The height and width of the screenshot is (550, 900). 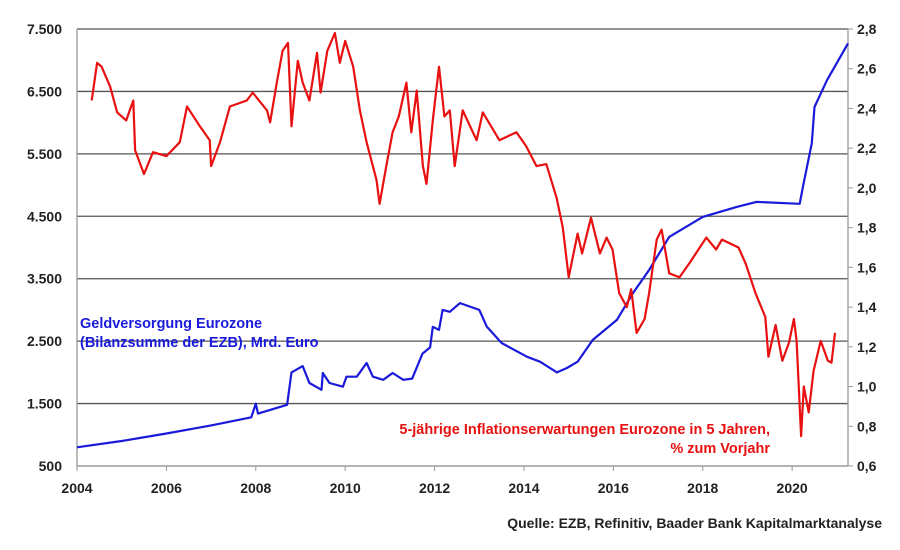 I want to click on blue-series-label-line2: (Bilanzsumme der EZB), Mrd. Euro, so click(x=199, y=343).